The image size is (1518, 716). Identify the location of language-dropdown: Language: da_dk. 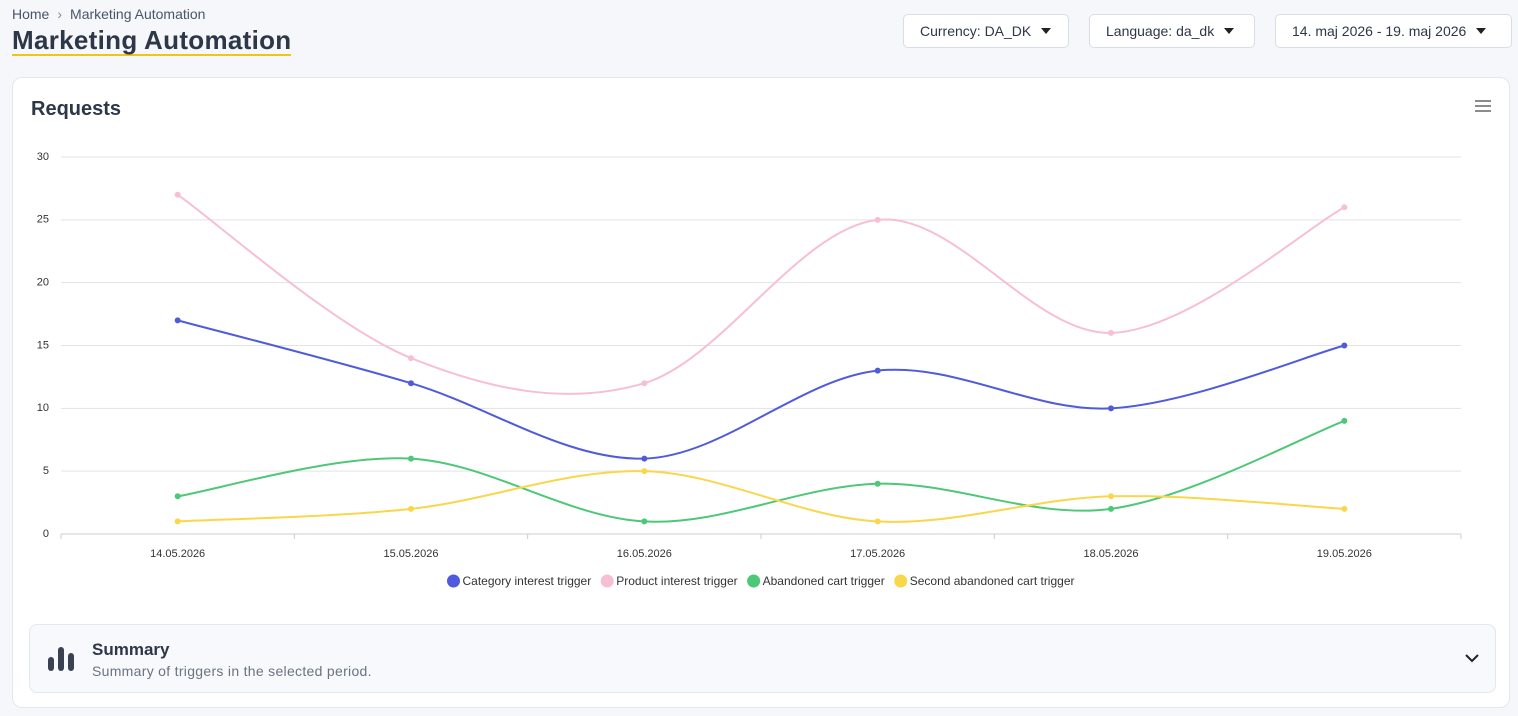
(1172, 31).